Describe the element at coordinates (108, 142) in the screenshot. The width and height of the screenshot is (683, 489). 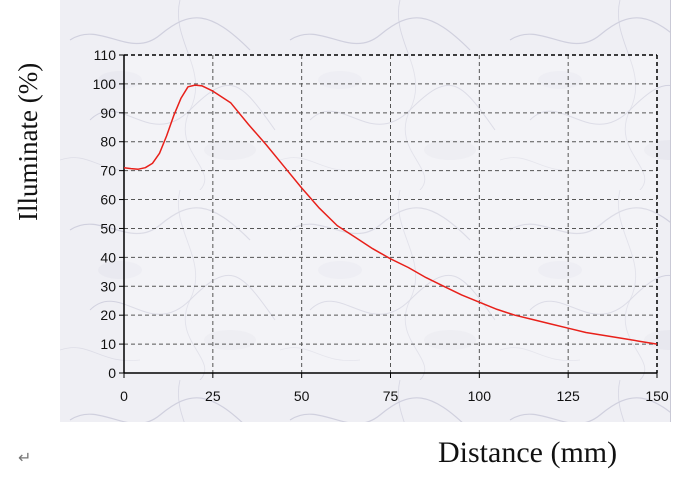
I see `y-tick-label: 80` at that location.